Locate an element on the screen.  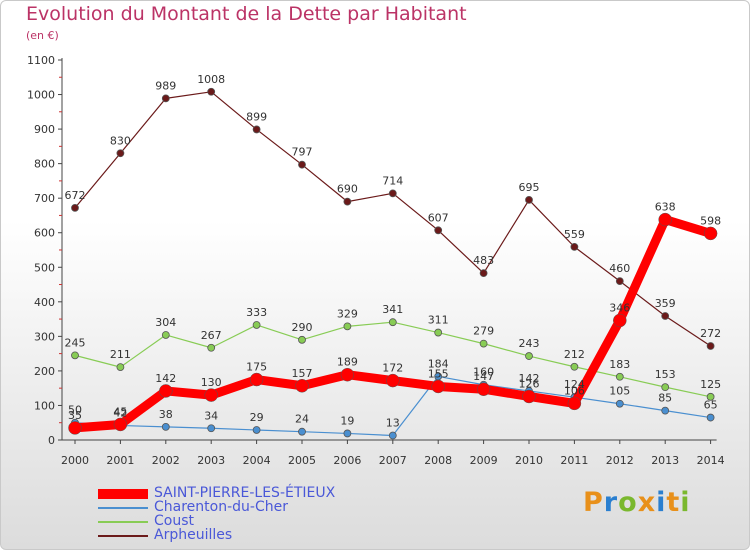
logo-letter: r is located at coordinates (611, 502).